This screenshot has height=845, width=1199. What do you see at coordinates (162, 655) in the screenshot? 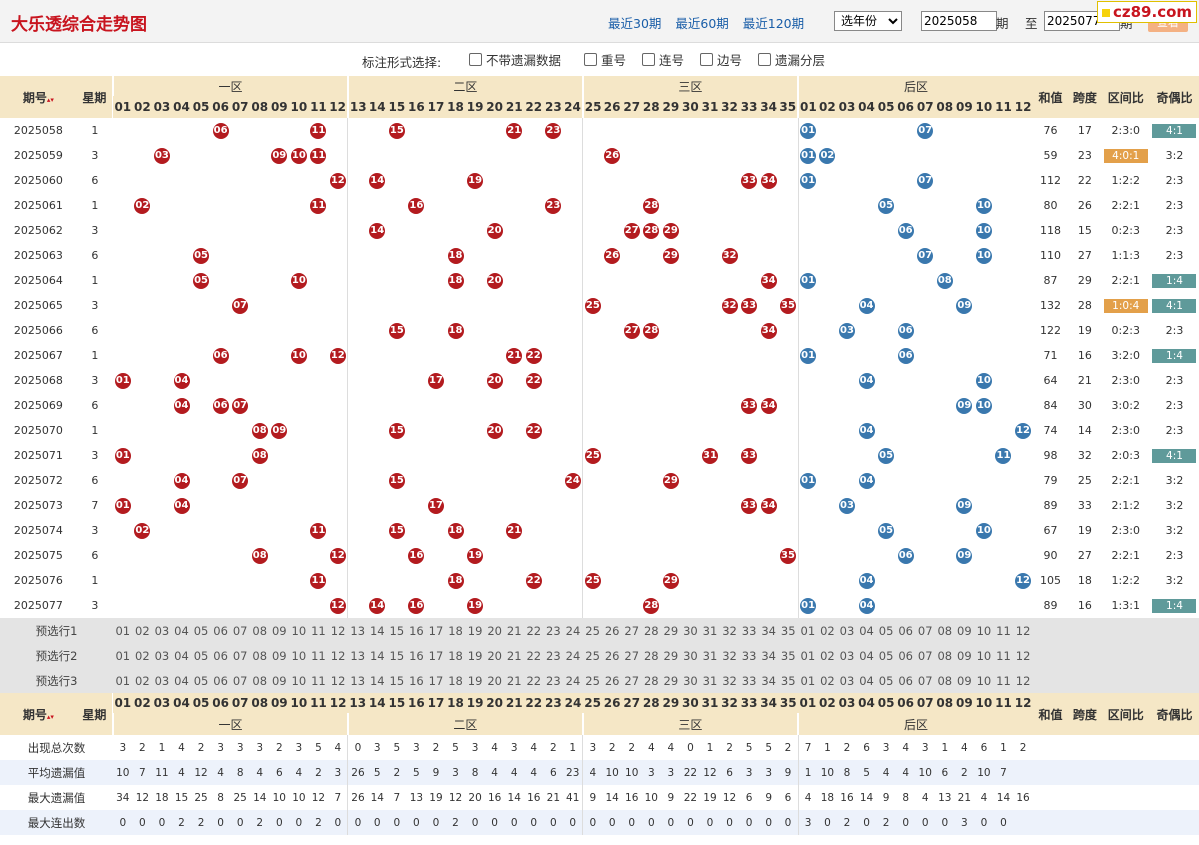
I see `preselect-front-number: 03` at bounding box center [162, 655].